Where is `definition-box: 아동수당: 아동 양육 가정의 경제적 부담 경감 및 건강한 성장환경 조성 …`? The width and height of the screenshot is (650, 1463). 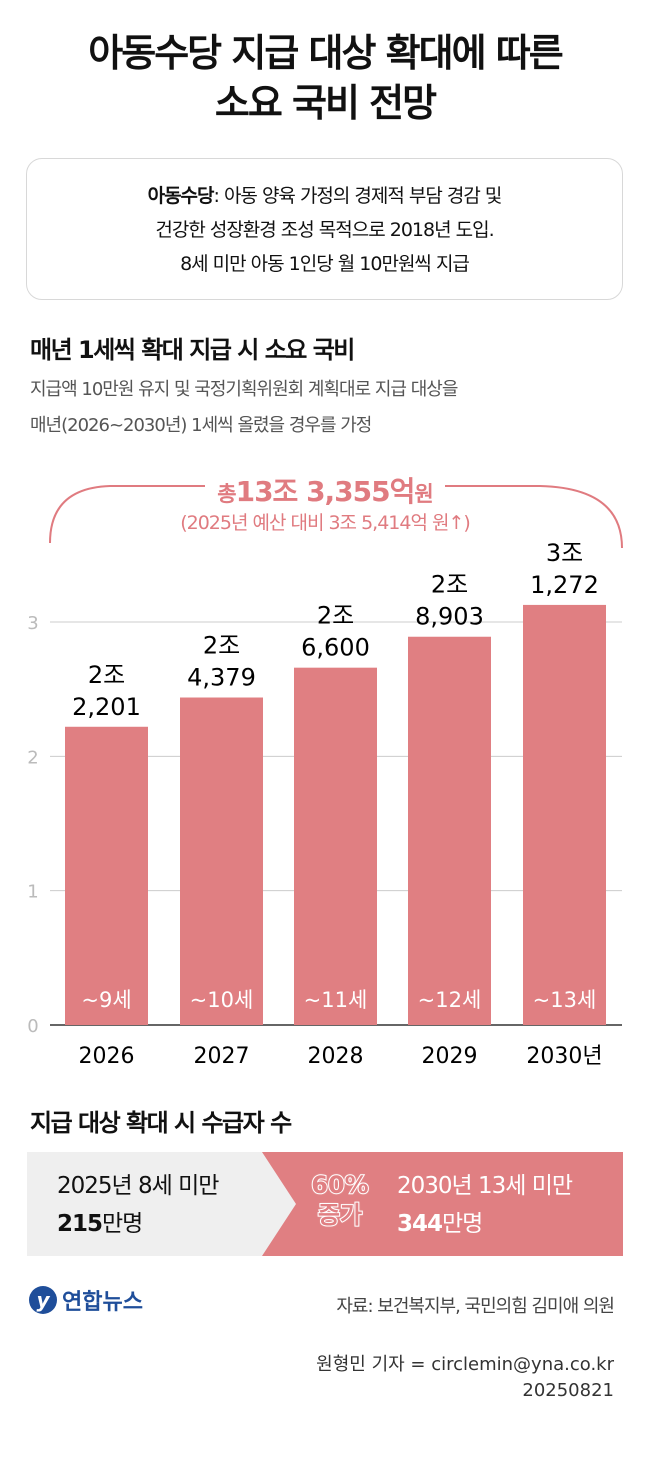 definition-box: 아동수당: 아동 양육 가정의 경제적 부담 경감 및 건강한 성장환경 조성 … is located at coordinates (324, 229).